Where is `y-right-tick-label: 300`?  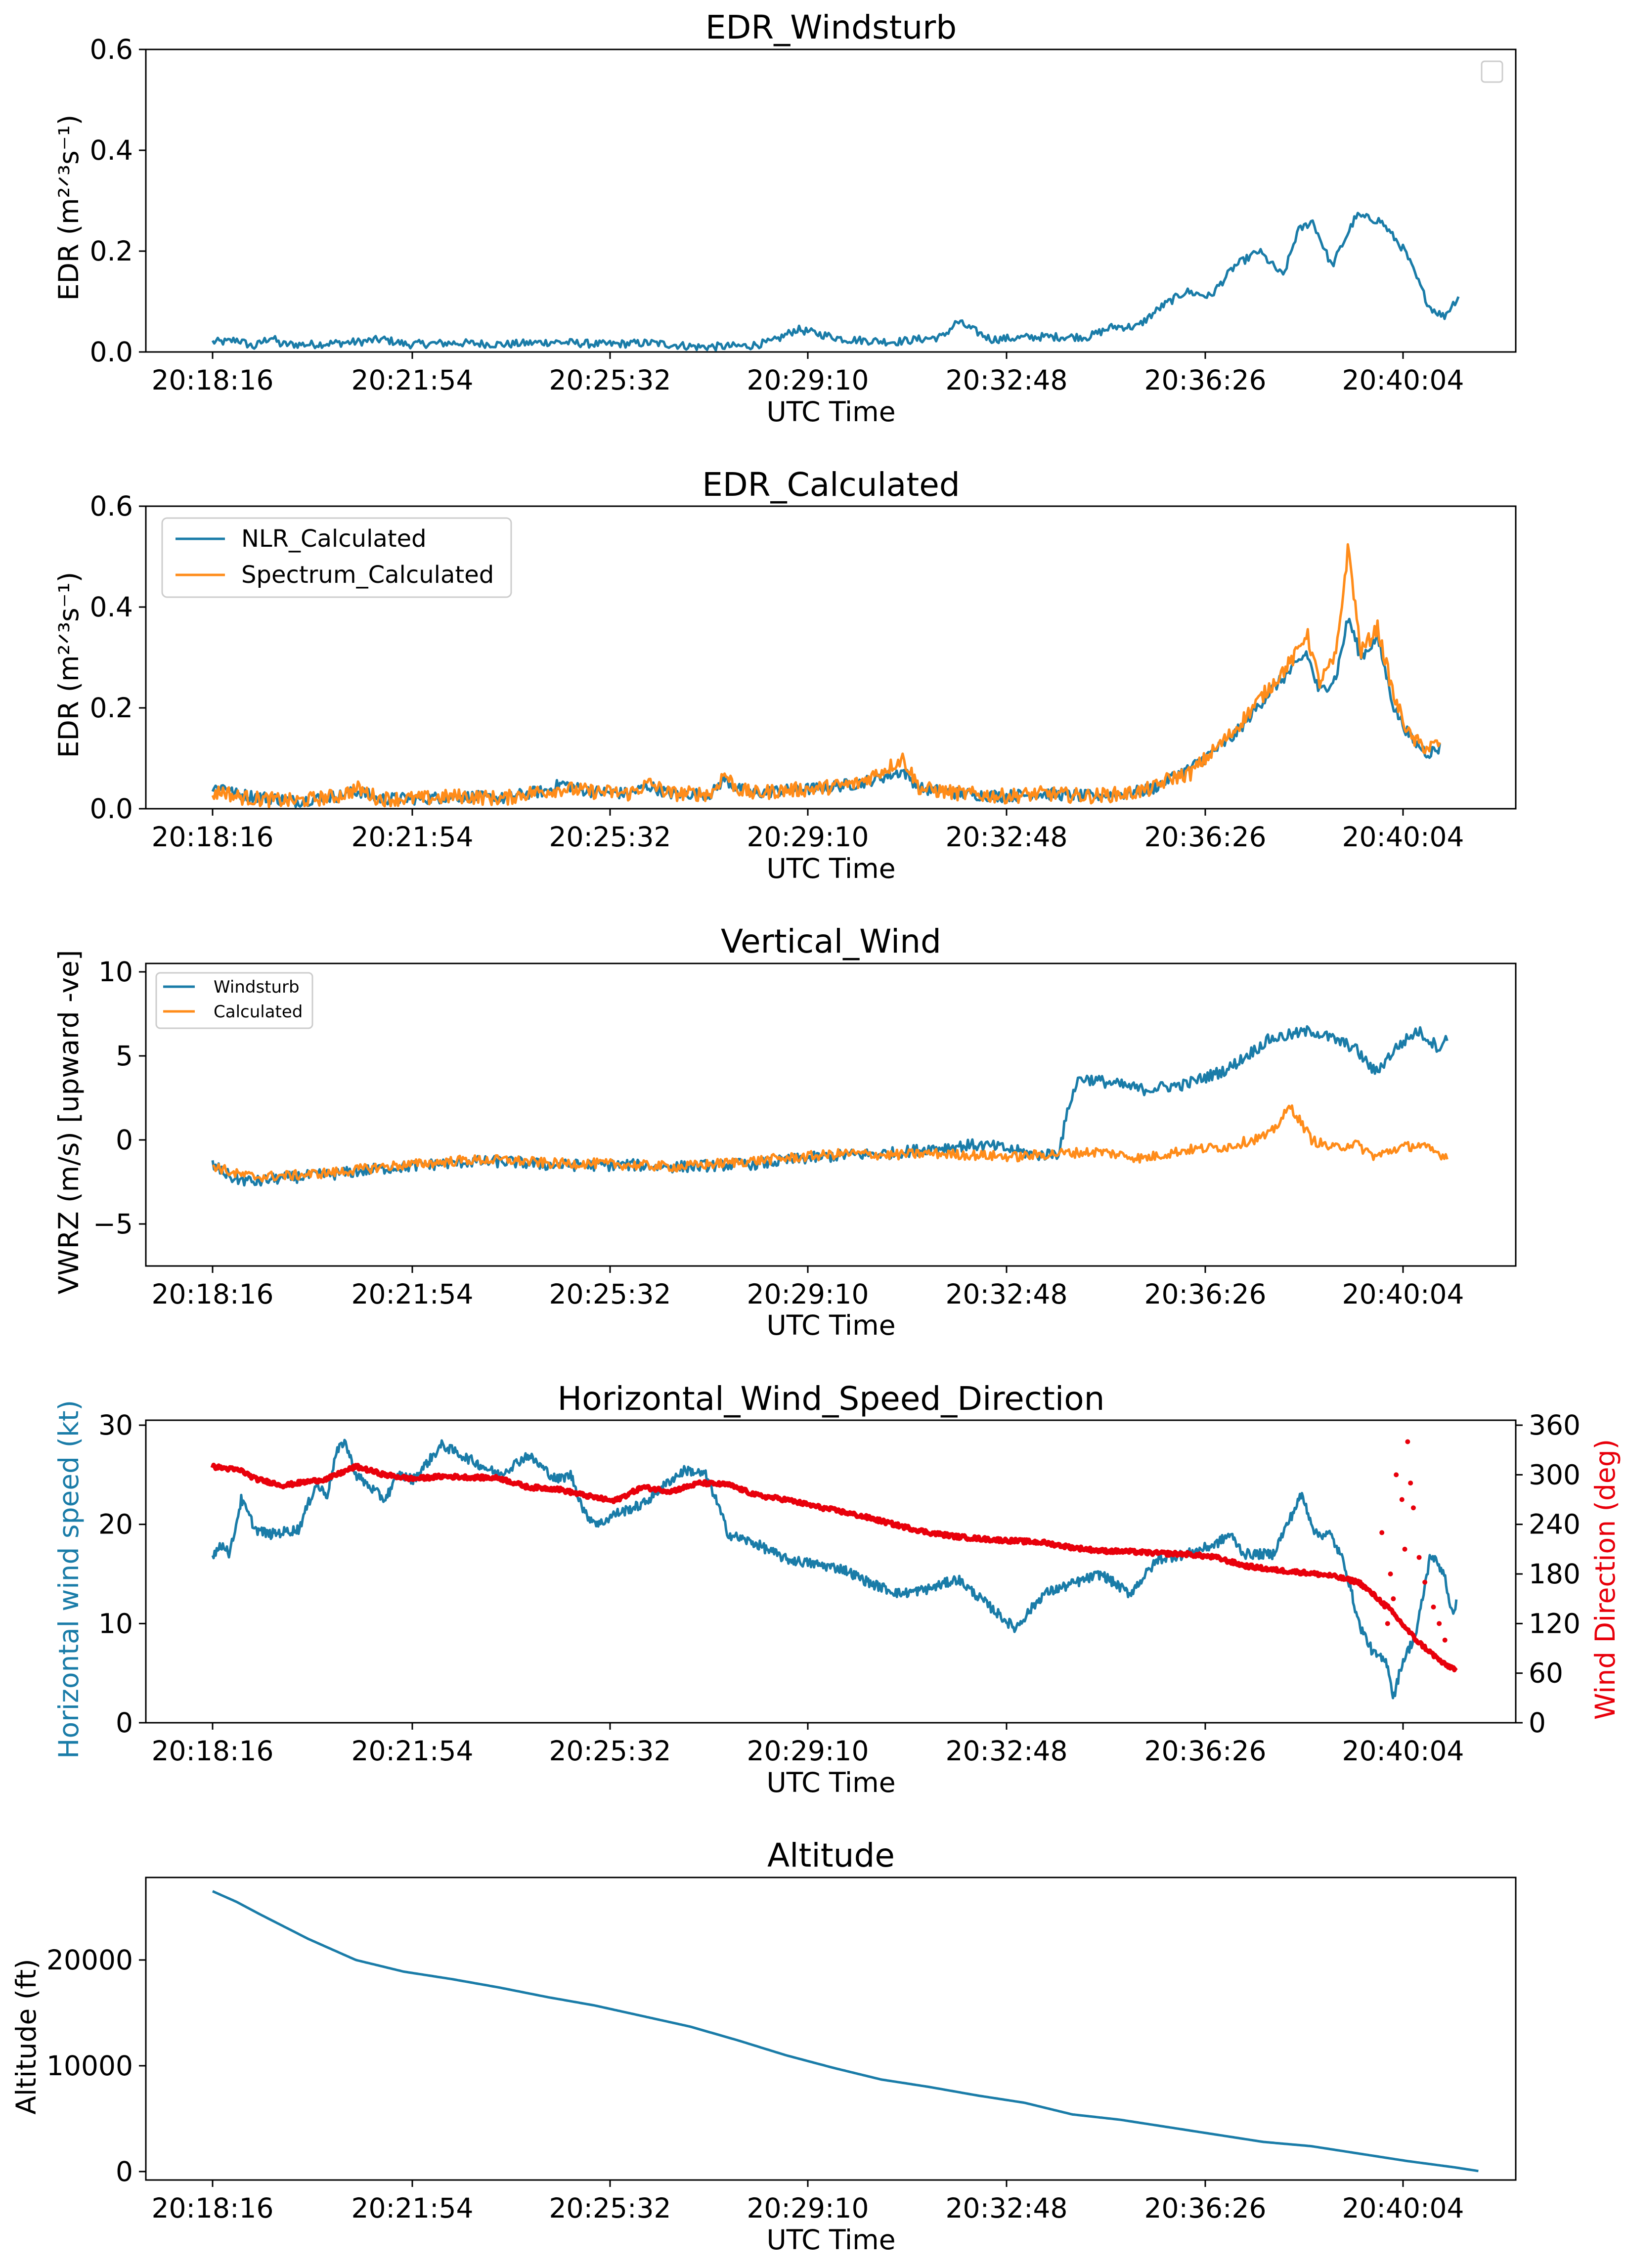
y-right-tick-label: 300 is located at coordinates (1555, 1474).